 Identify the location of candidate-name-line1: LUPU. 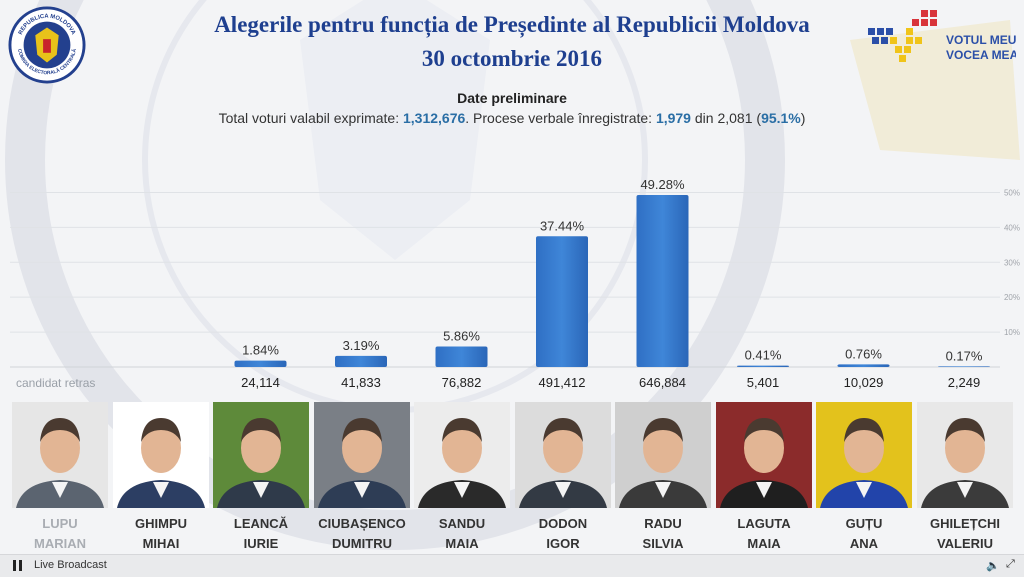
(60, 523).